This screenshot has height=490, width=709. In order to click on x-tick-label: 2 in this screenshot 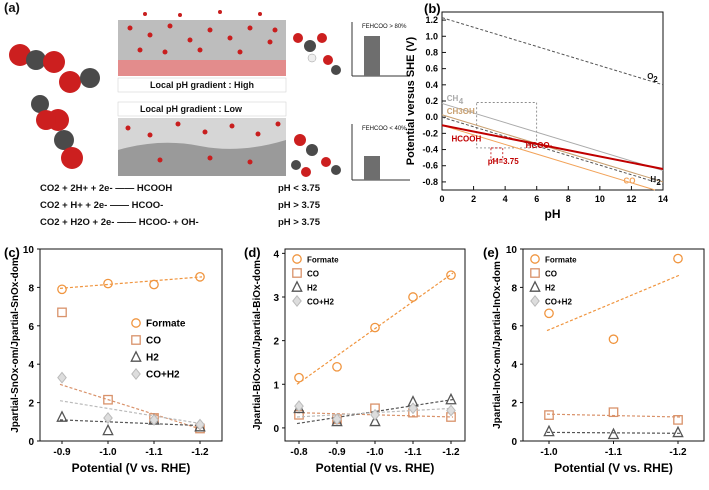, I will do `click(473, 199)`.